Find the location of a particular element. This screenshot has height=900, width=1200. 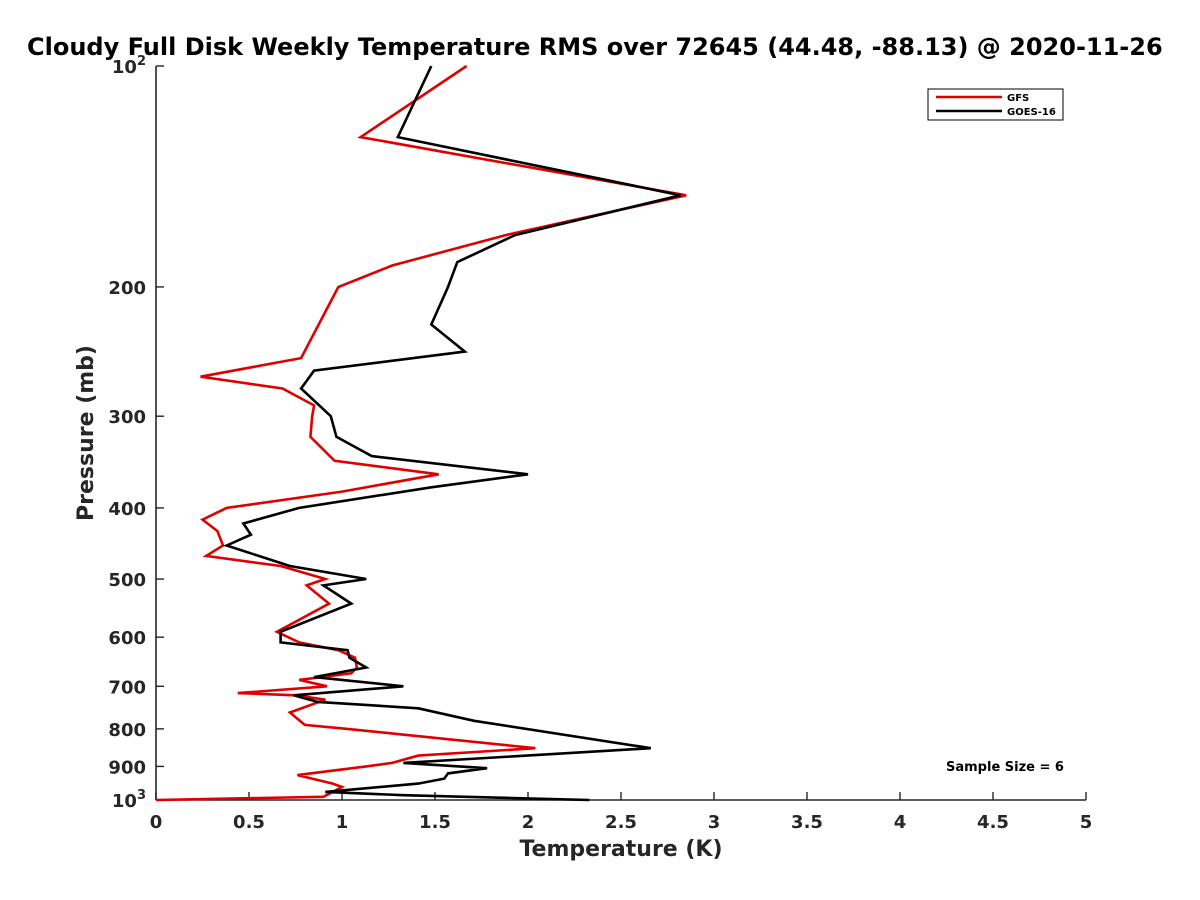

x-tick-label: 1 is located at coordinates (342, 822).